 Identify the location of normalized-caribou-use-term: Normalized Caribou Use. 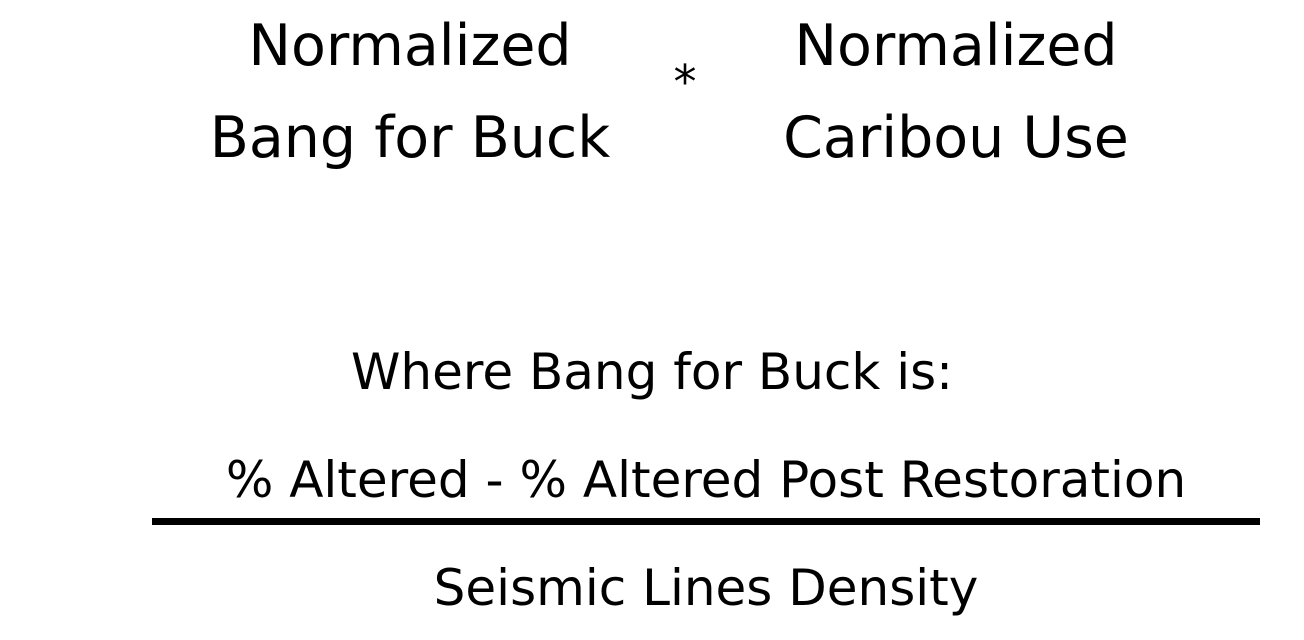
(956, 92).